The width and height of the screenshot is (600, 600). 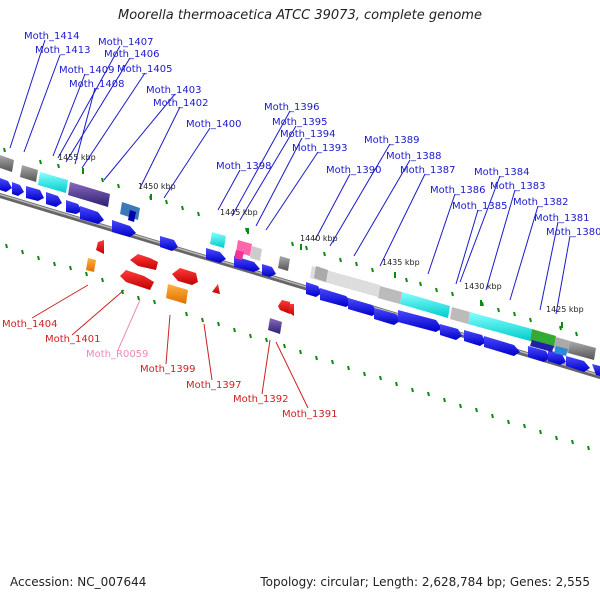 What do you see at coordinates (157, 186) in the screenshot?
I see `kbp-label-1450: 1450 kbp` at bounding box center [157, 186].